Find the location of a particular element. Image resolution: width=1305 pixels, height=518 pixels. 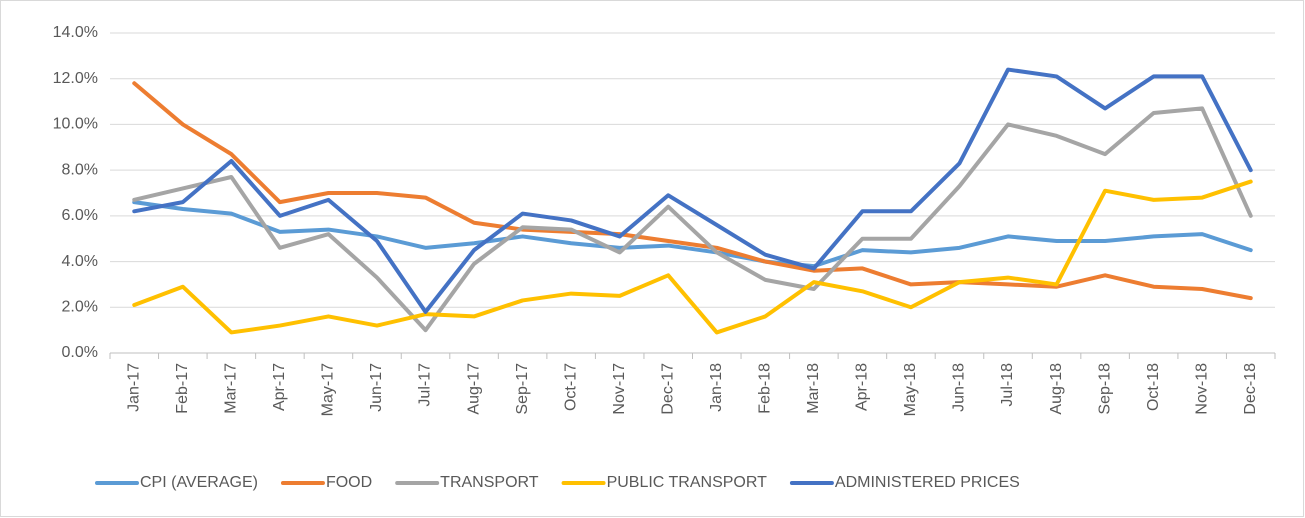

x-tick-label: May-18 is located at coordinates (910, 389).